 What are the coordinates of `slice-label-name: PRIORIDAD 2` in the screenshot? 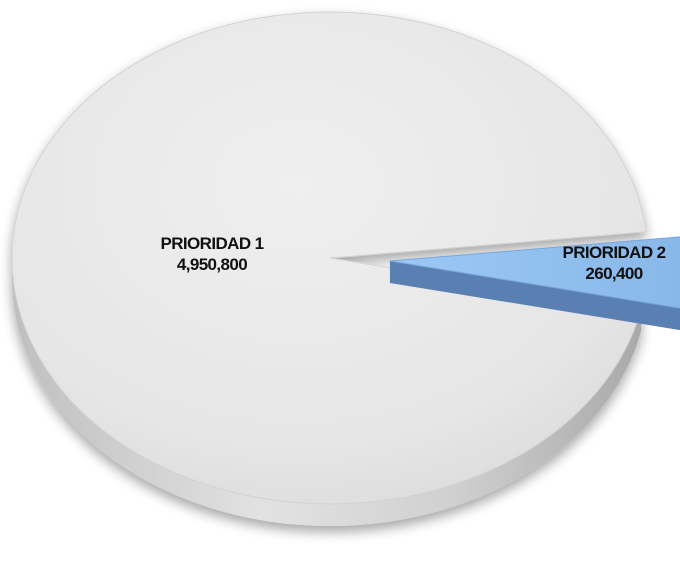 It's located at (614, 252).